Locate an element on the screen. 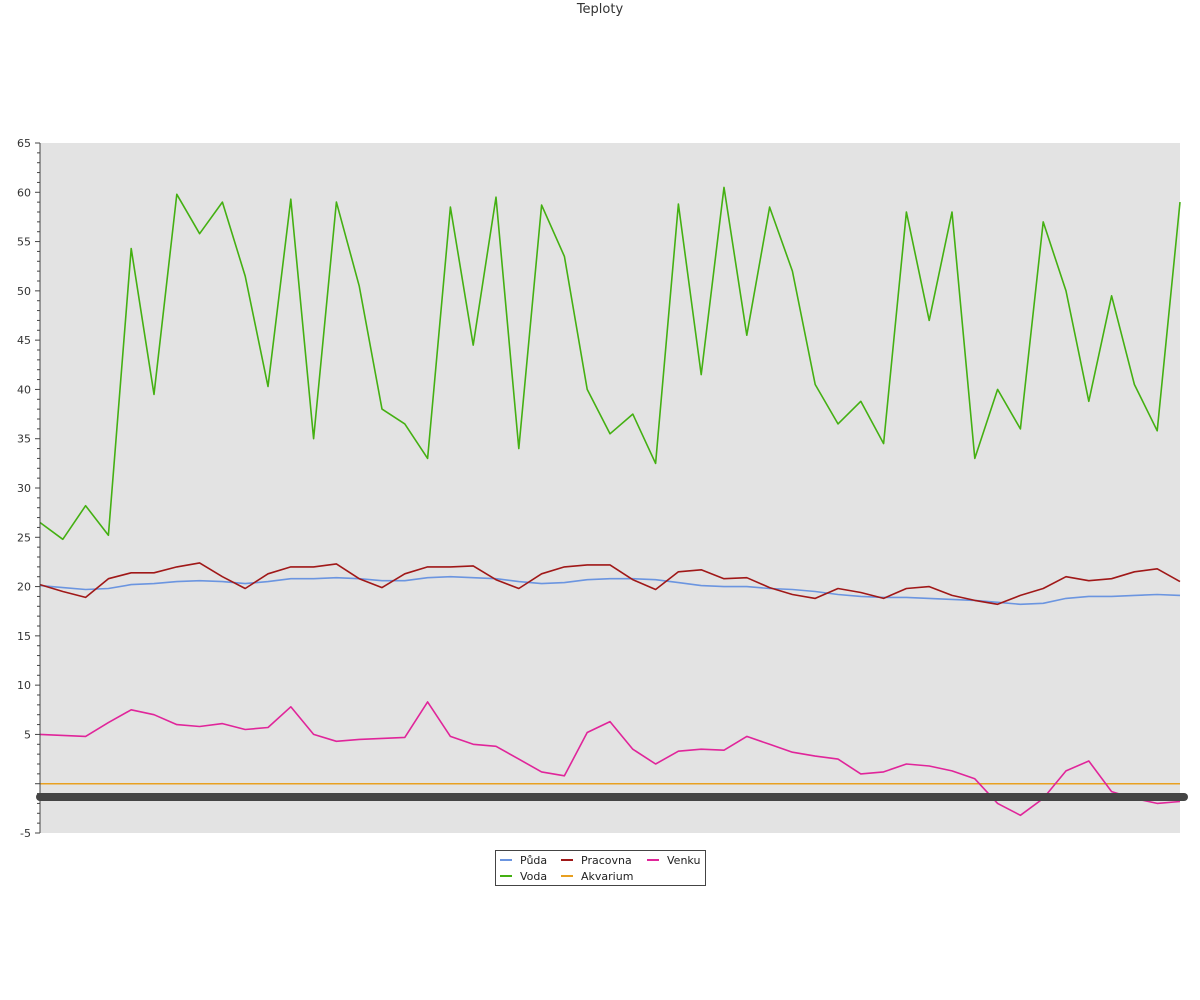 Image resolution: width=1200 pixels, height=1000 pixels. chart-title: Teploty is located at coordinates (600, 9).